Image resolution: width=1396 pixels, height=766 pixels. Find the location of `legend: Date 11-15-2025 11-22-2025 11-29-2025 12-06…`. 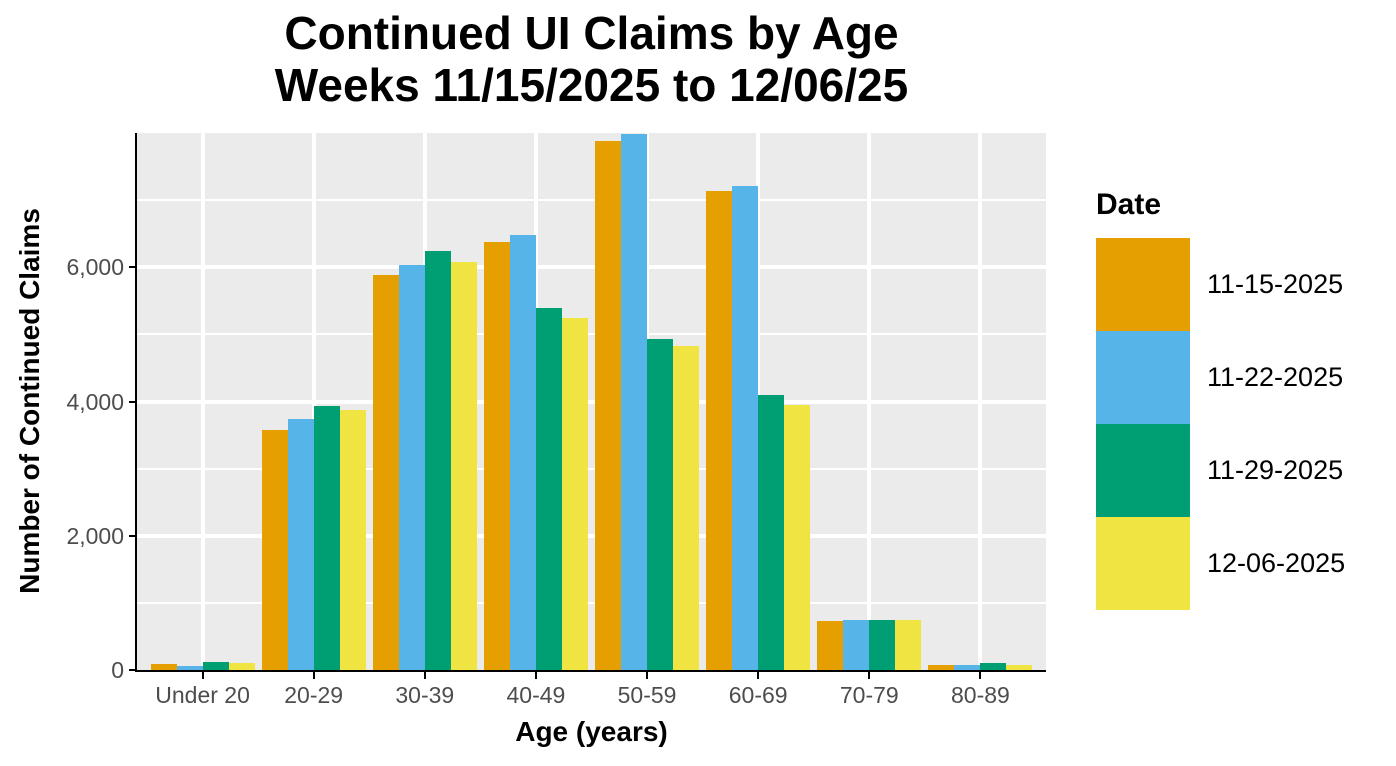

legend: Date 11-15-2025 11-22-2025 11-29-2025 12-06… is located at coordinates (1241, 399).